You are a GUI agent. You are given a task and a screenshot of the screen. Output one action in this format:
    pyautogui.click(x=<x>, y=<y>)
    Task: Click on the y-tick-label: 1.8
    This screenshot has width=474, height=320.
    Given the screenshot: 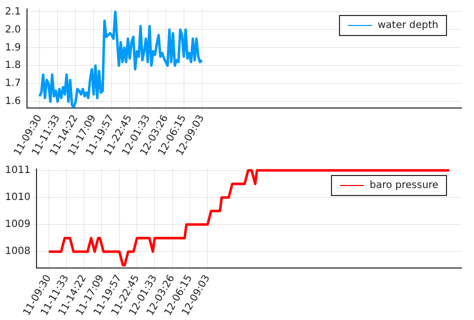 What is the action you would take?
    pyautogui.click(x=12, y=66)
    